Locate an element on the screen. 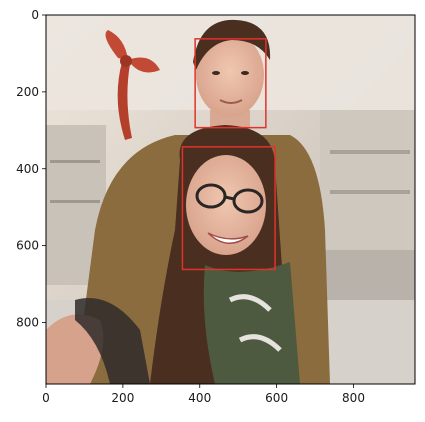  y-tick-label: 600 is located at coordinates (27, 246).